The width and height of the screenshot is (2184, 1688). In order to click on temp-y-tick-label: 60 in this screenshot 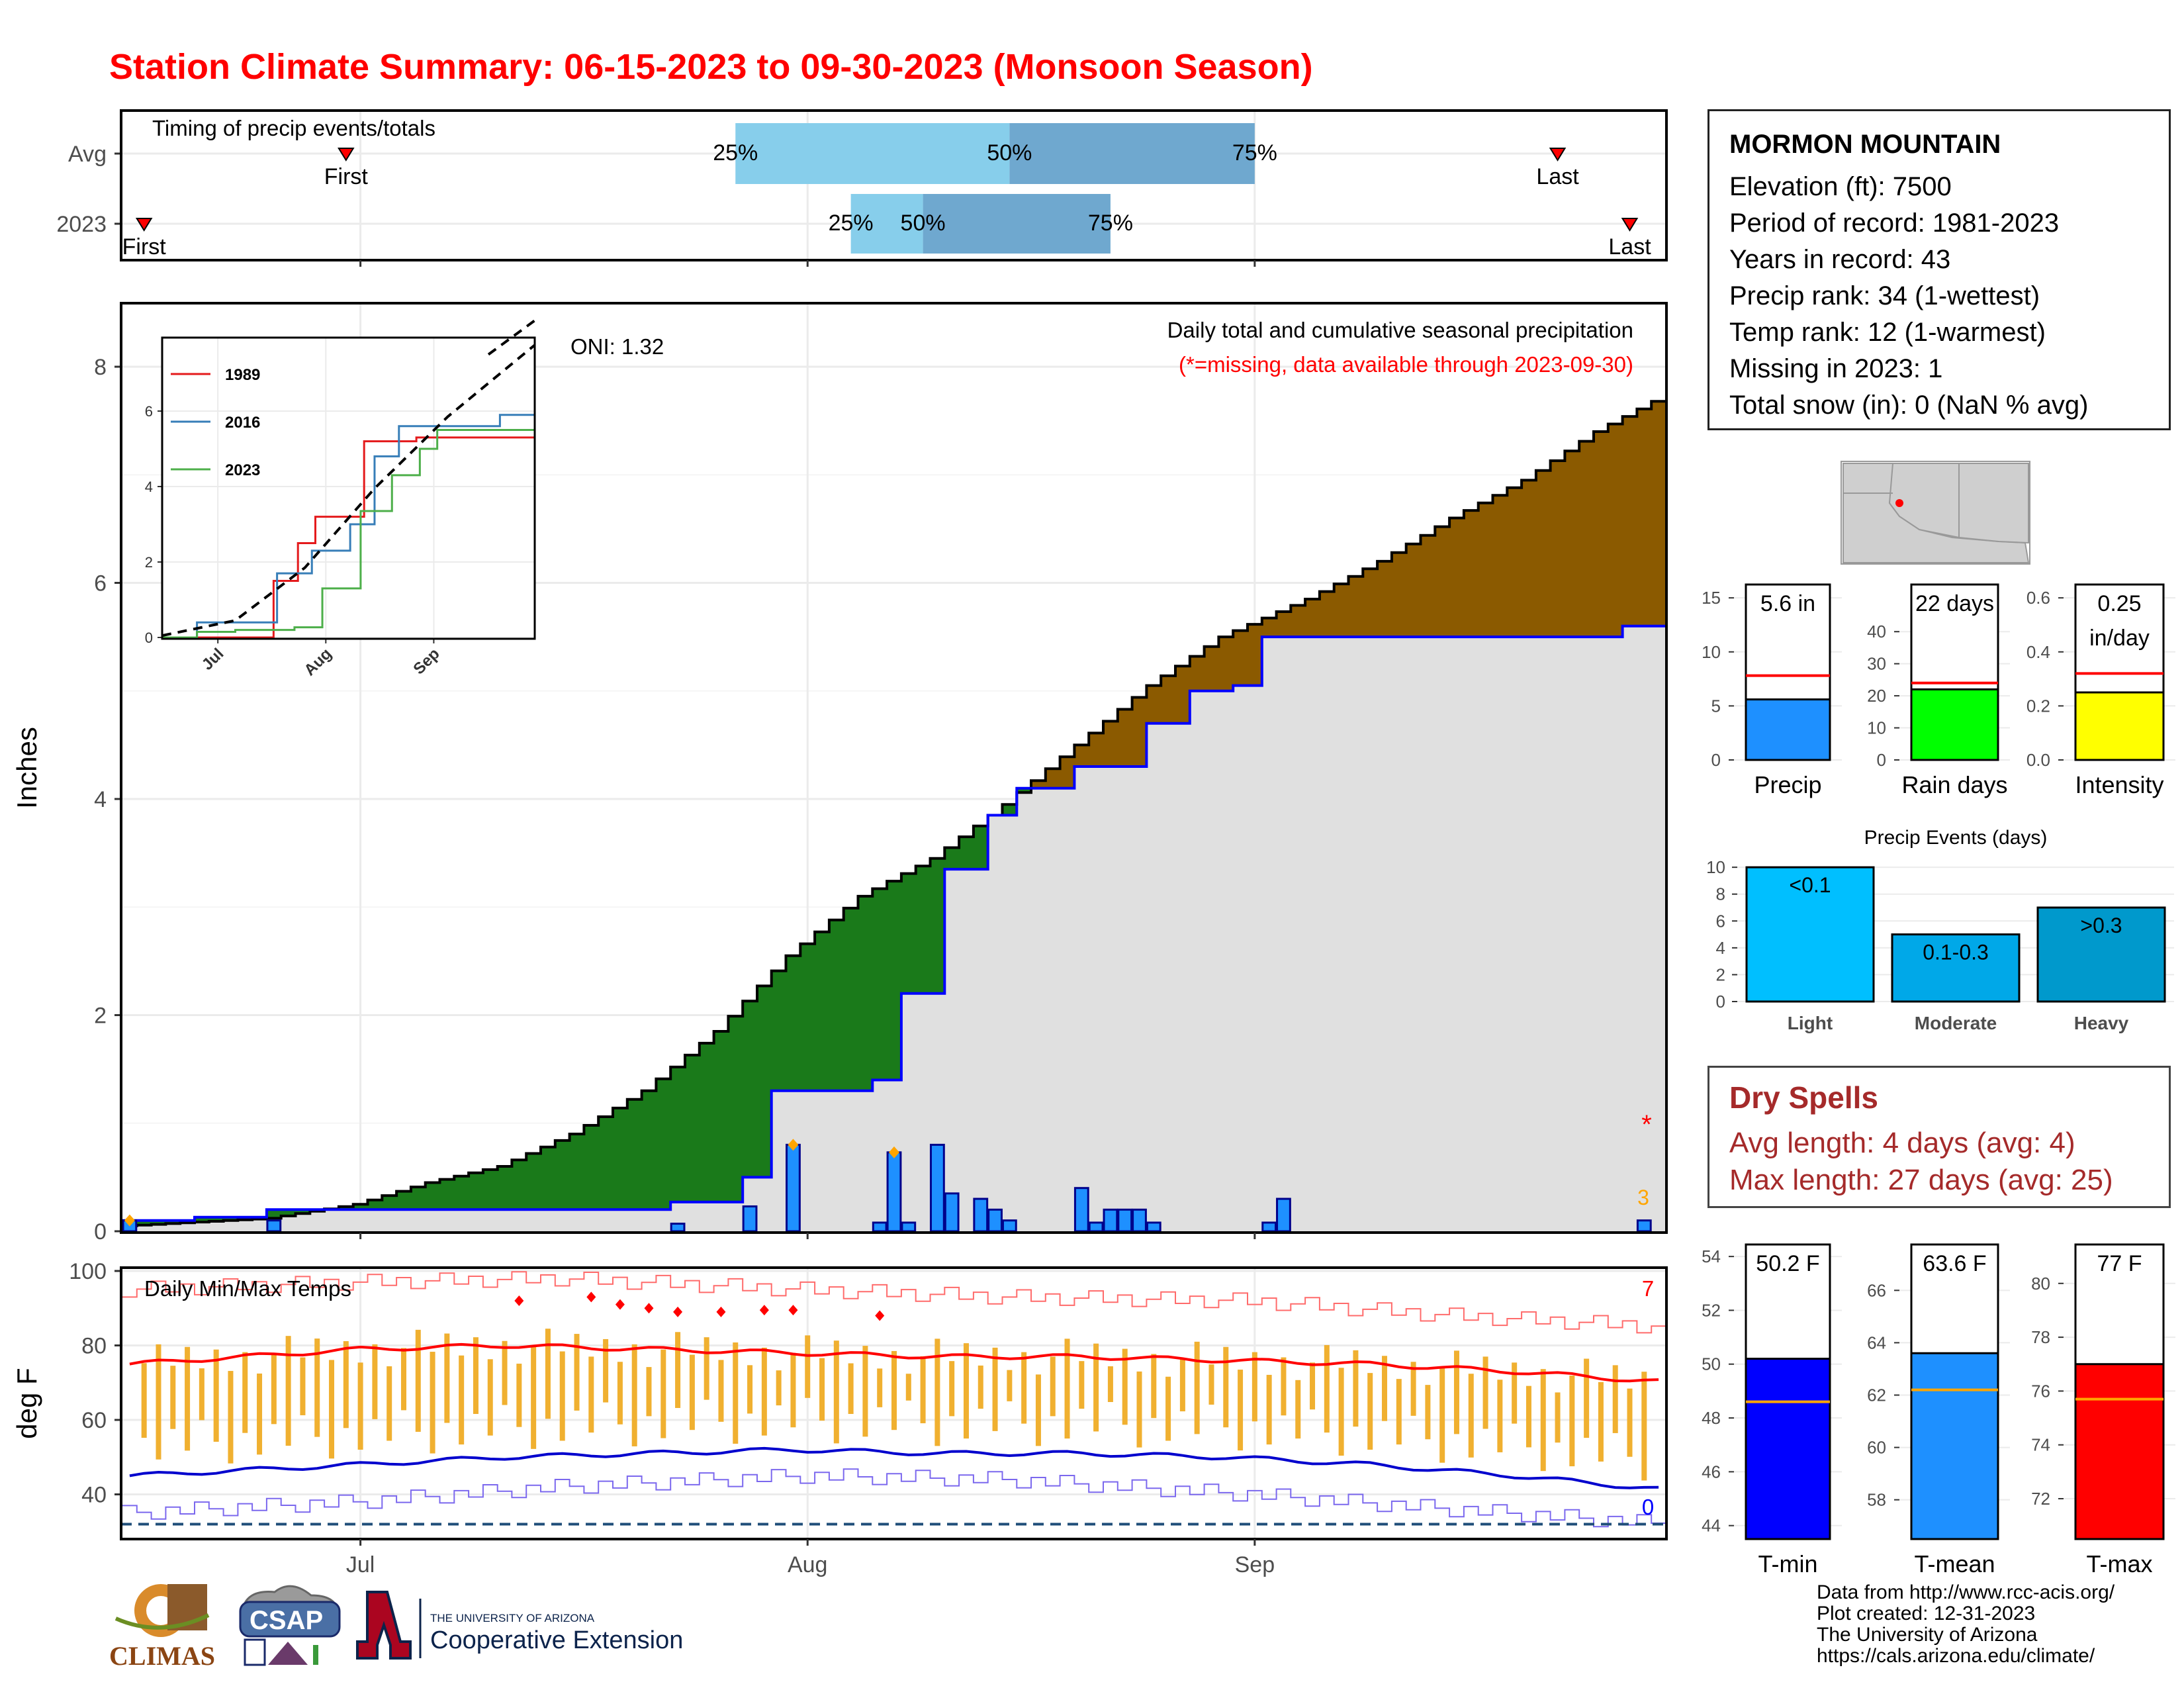, I will do `click(94, 1420)`.